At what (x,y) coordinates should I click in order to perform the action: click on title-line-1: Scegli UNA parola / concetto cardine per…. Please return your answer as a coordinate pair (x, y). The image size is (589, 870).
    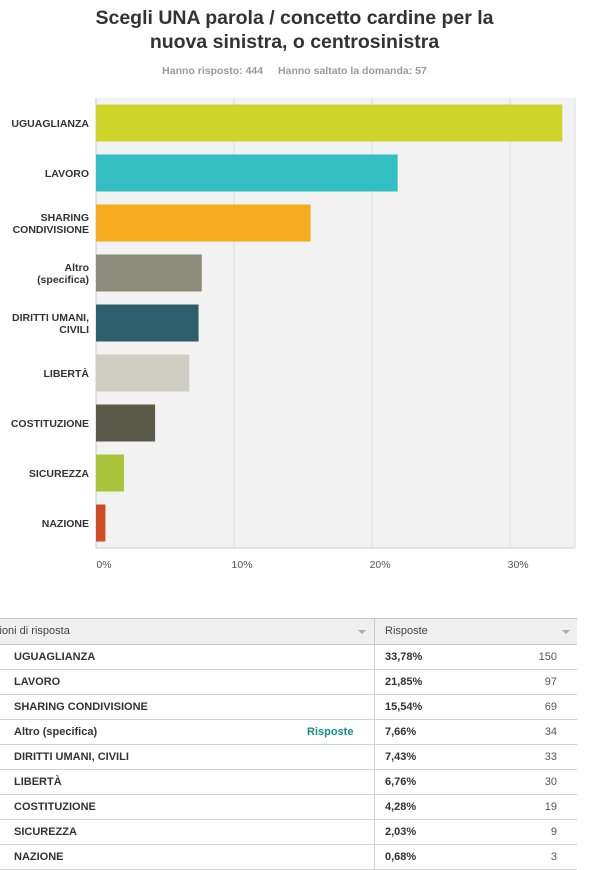
    Looking at the image, I should click on (294, 18).